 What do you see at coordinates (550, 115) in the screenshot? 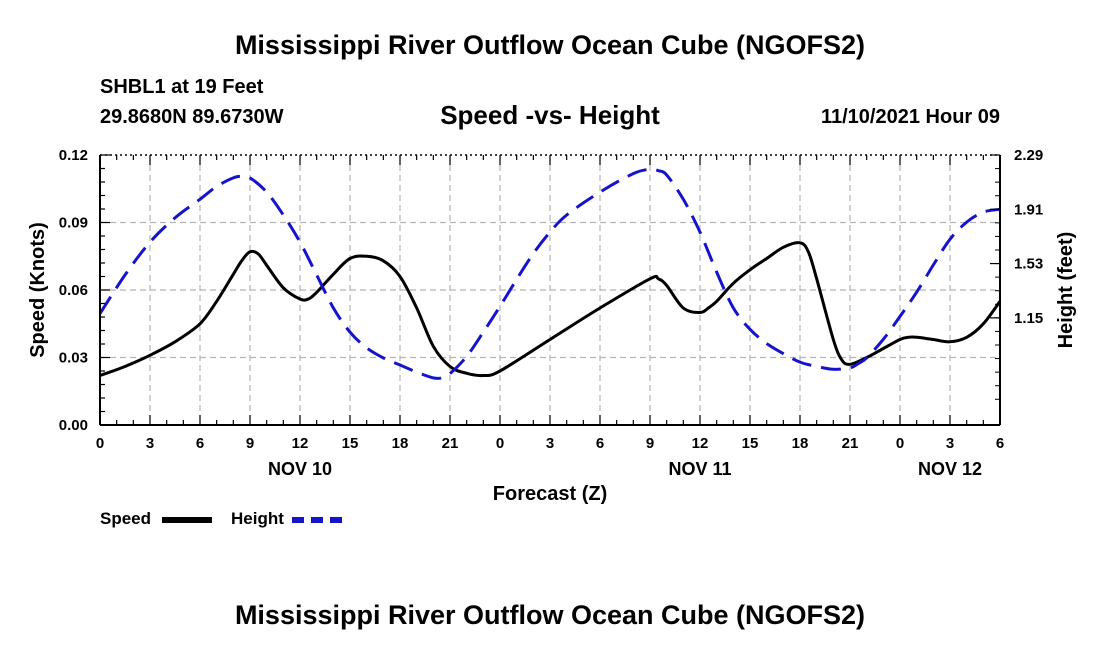
I see `chart-subtitle: Speed -vs- Height` at bounding box center [550, 115].